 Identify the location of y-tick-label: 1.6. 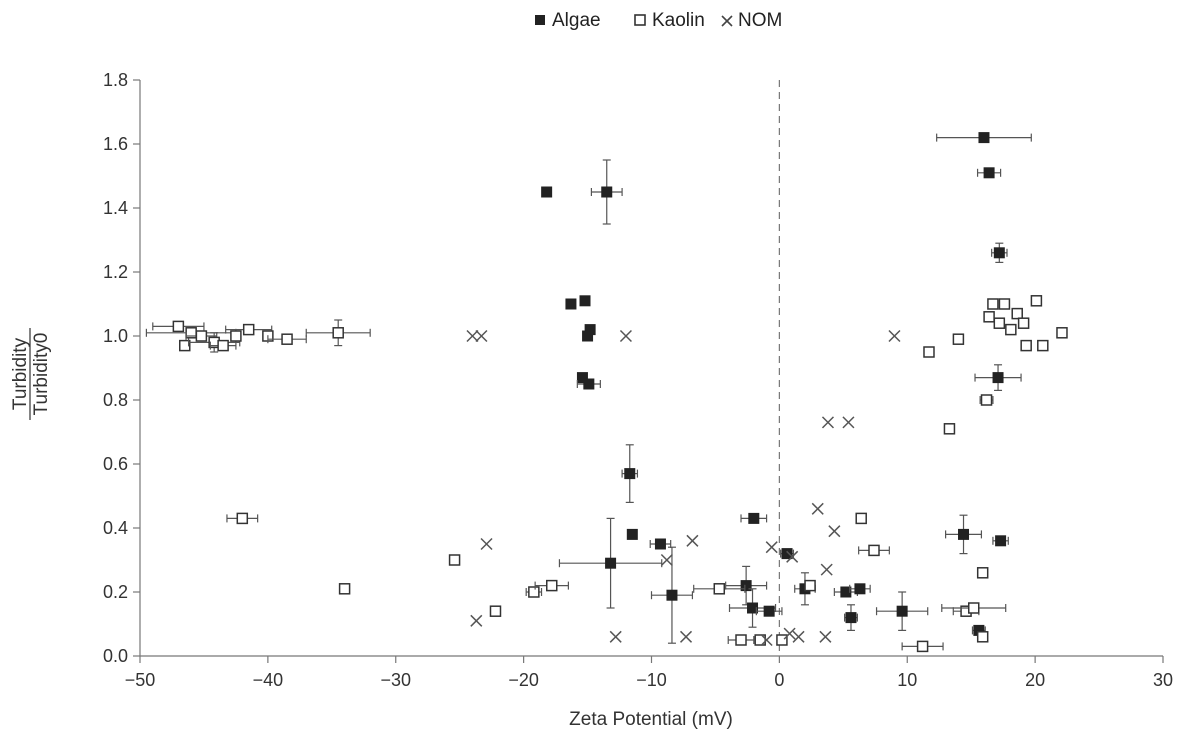
(115, 144).